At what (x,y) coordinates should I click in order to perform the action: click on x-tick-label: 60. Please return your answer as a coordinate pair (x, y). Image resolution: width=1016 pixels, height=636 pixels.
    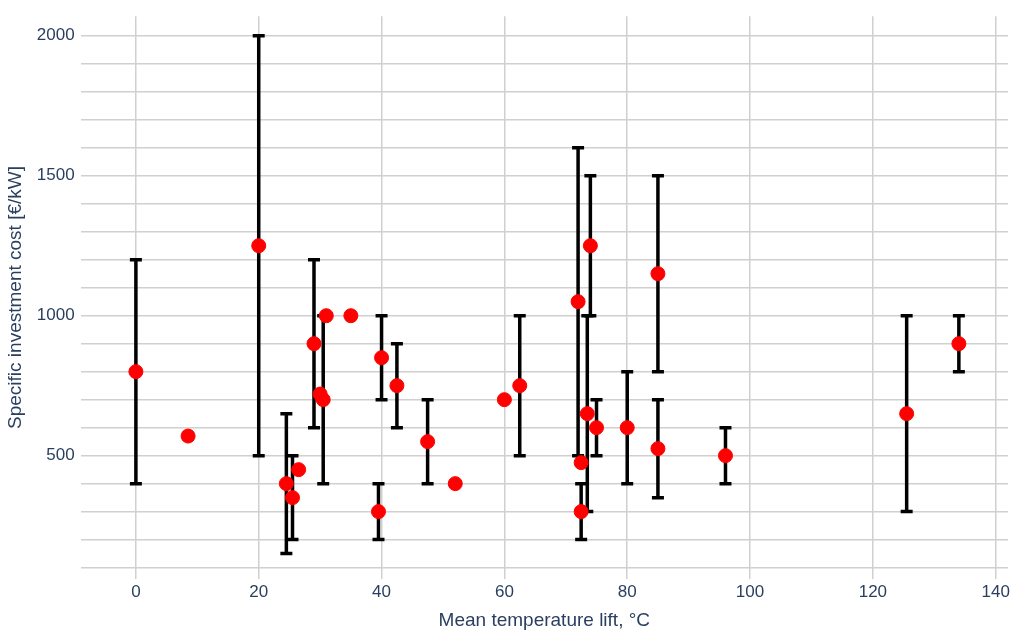
    Looking at the image, I should click on (504, 591).